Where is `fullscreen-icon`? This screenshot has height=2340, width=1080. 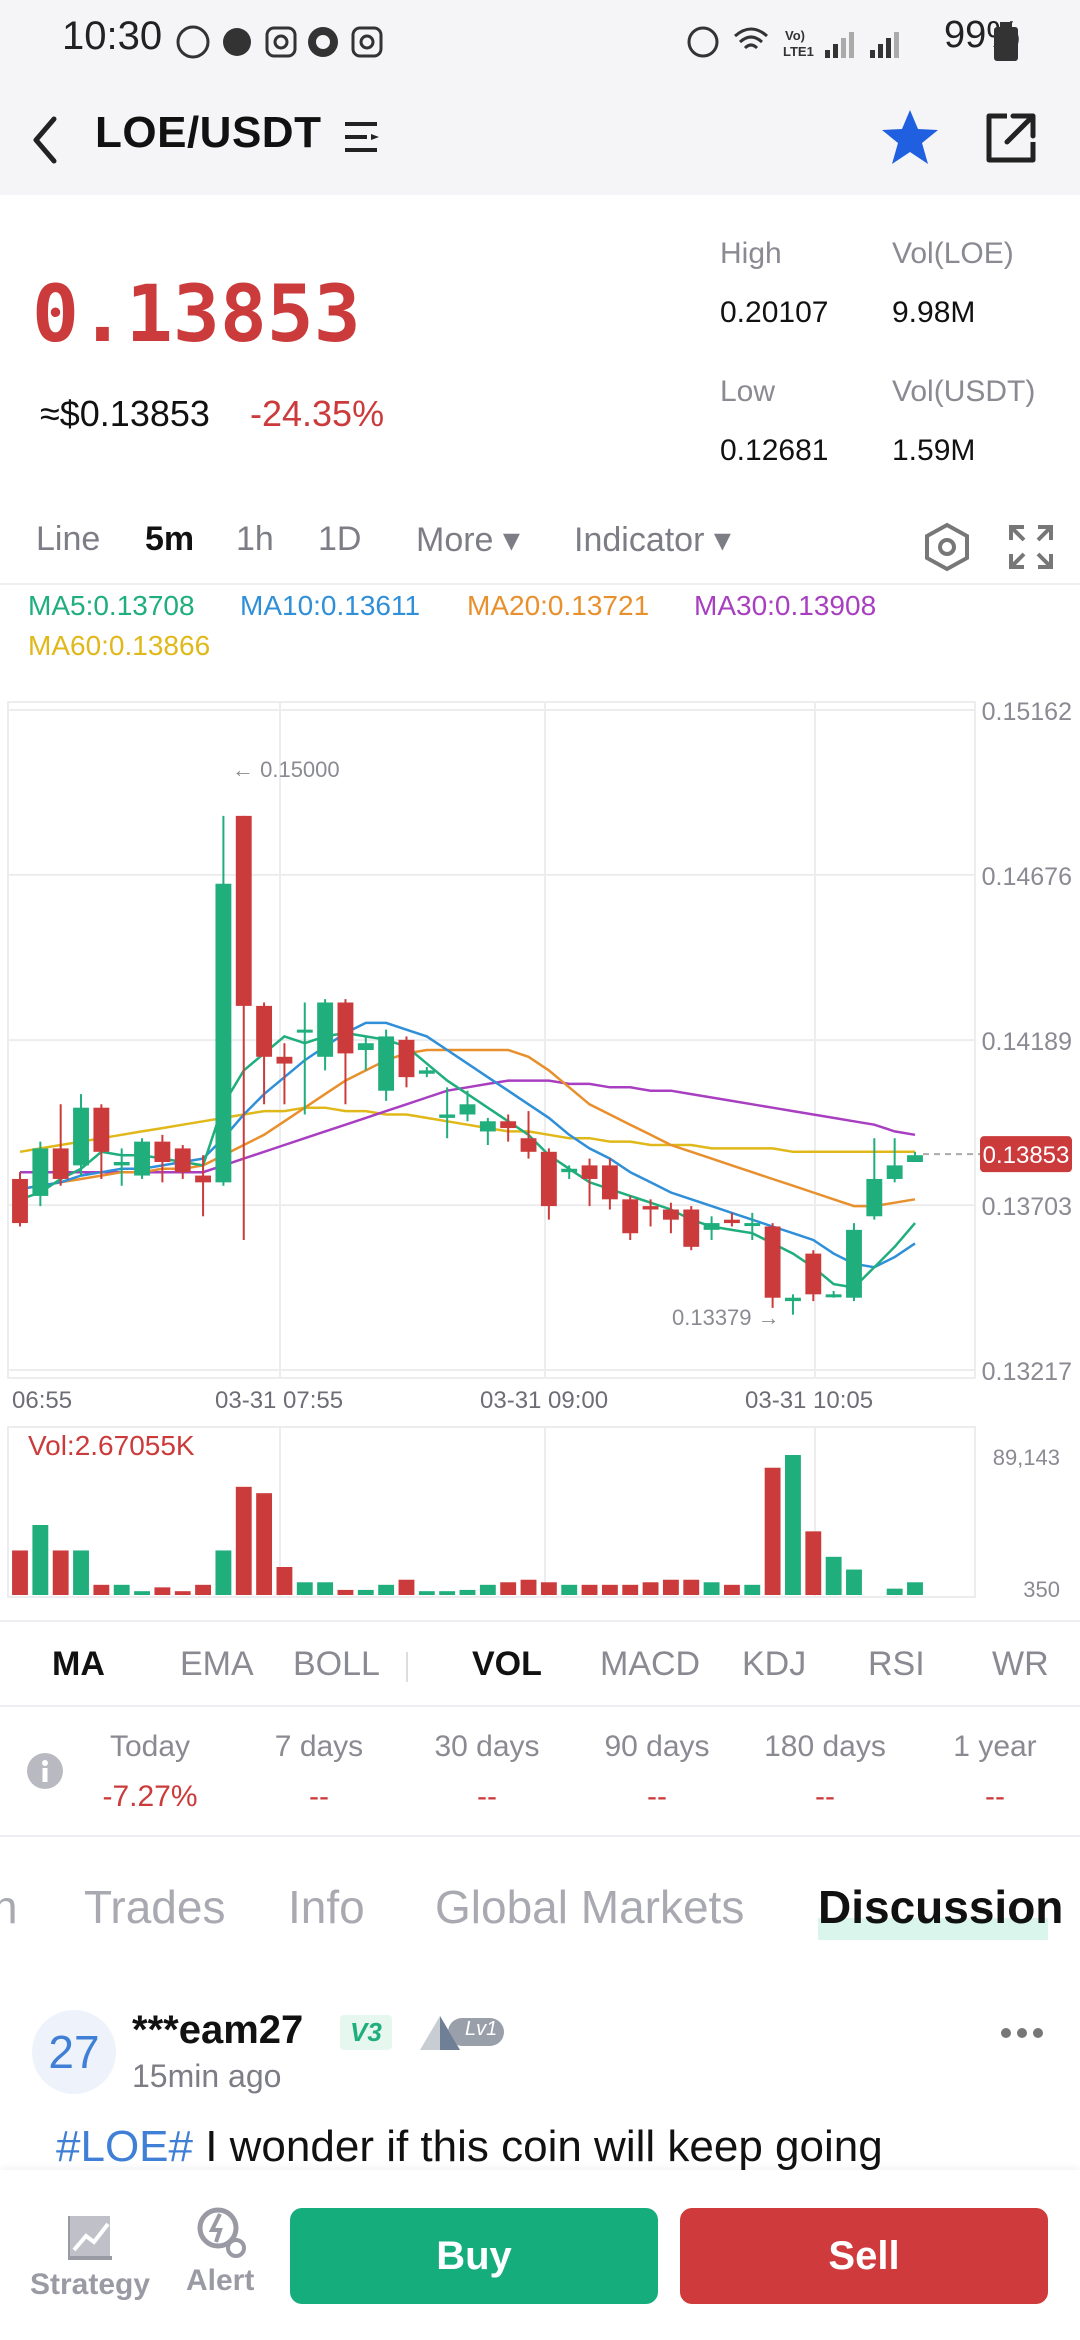 fullscreen-icon is located at coordinates (1031, 547).